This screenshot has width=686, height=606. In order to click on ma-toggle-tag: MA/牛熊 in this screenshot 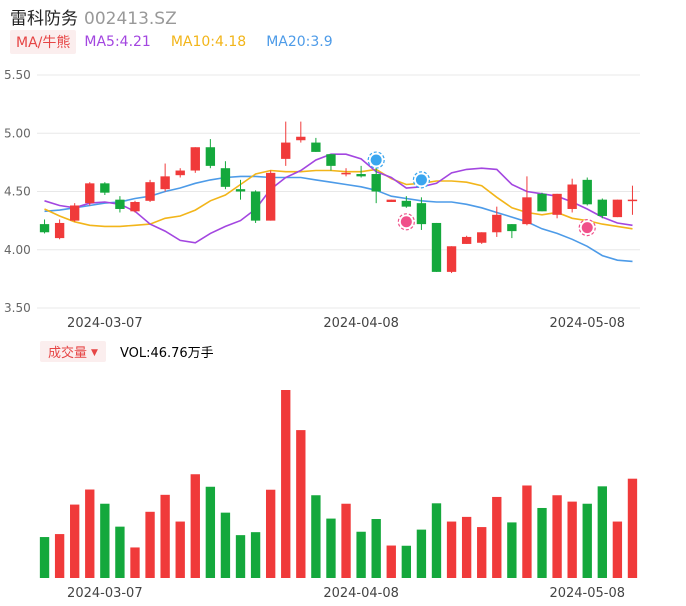, I will do `click(43, 42)`.